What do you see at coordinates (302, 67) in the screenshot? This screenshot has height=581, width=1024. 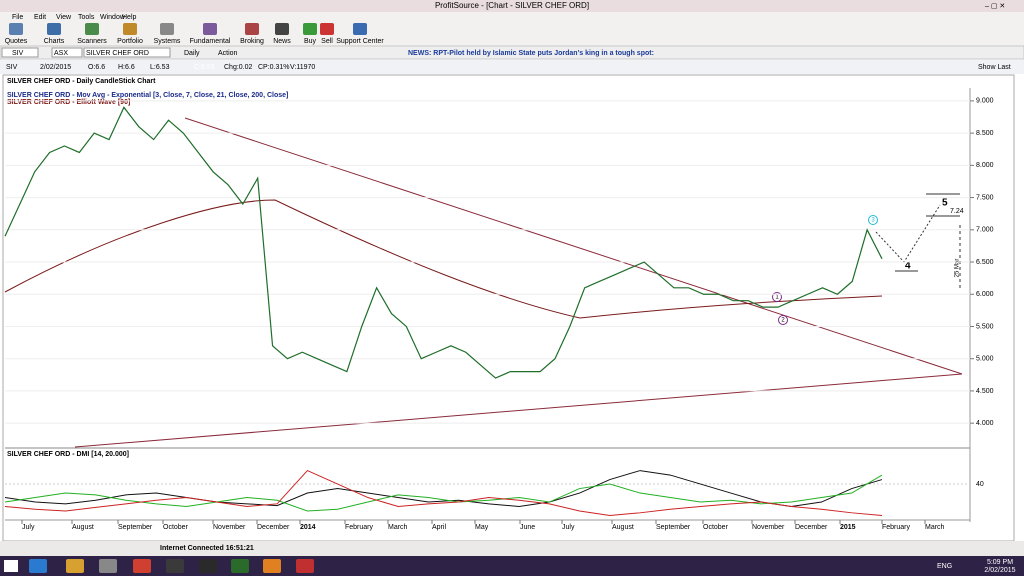 I see `info-field: V:11970` at bounding box center [302, 67].